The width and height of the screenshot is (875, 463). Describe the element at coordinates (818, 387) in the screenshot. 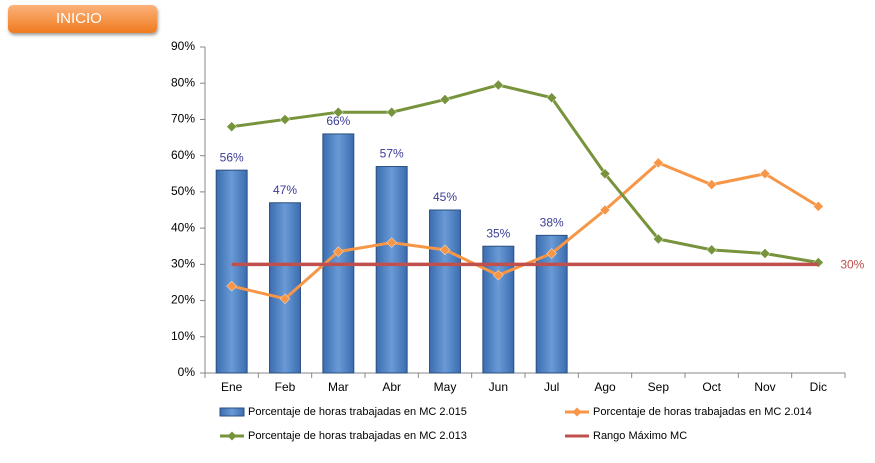

I see `x-tick-label: Dic` at that location.